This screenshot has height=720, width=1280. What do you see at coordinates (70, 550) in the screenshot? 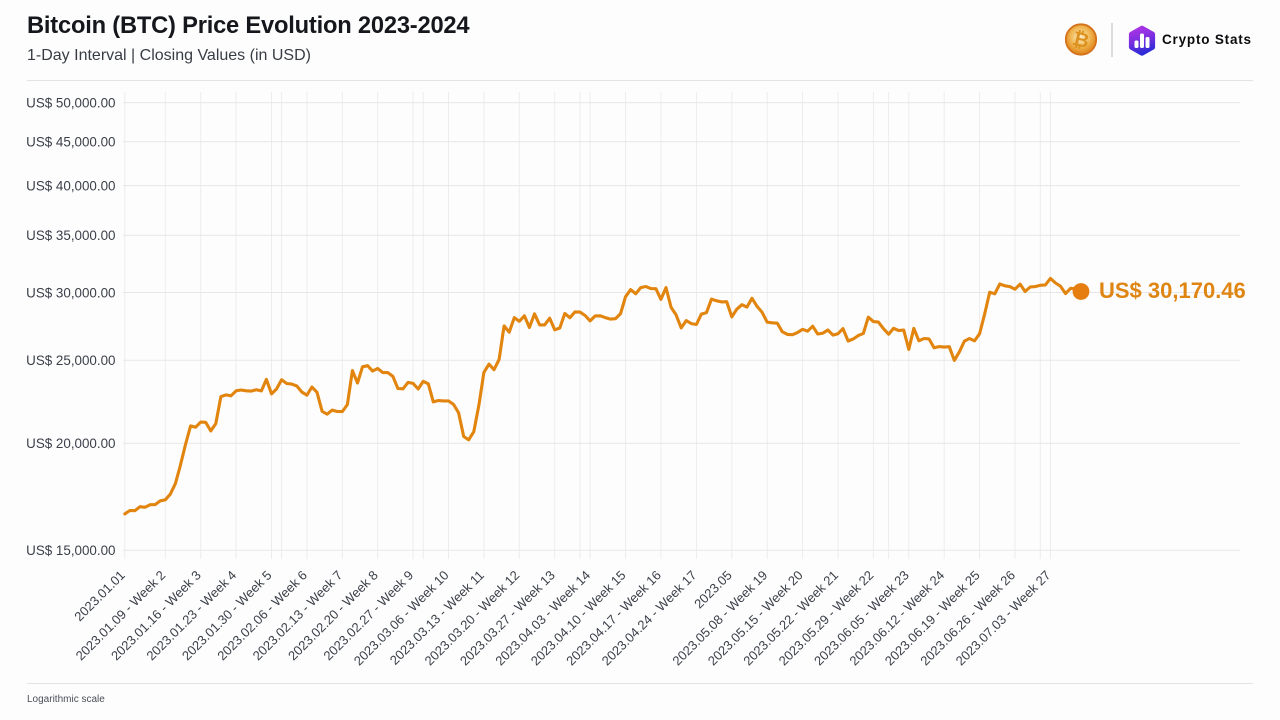
I see `svg-text: US$ 15,000.00` at bounding box center [70, 550].